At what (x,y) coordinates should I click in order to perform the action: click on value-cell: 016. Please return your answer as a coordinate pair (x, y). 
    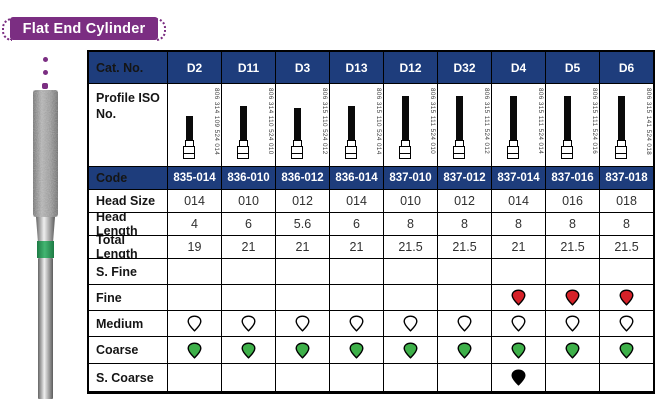
    Looking at the image, I should click on (573, 201).